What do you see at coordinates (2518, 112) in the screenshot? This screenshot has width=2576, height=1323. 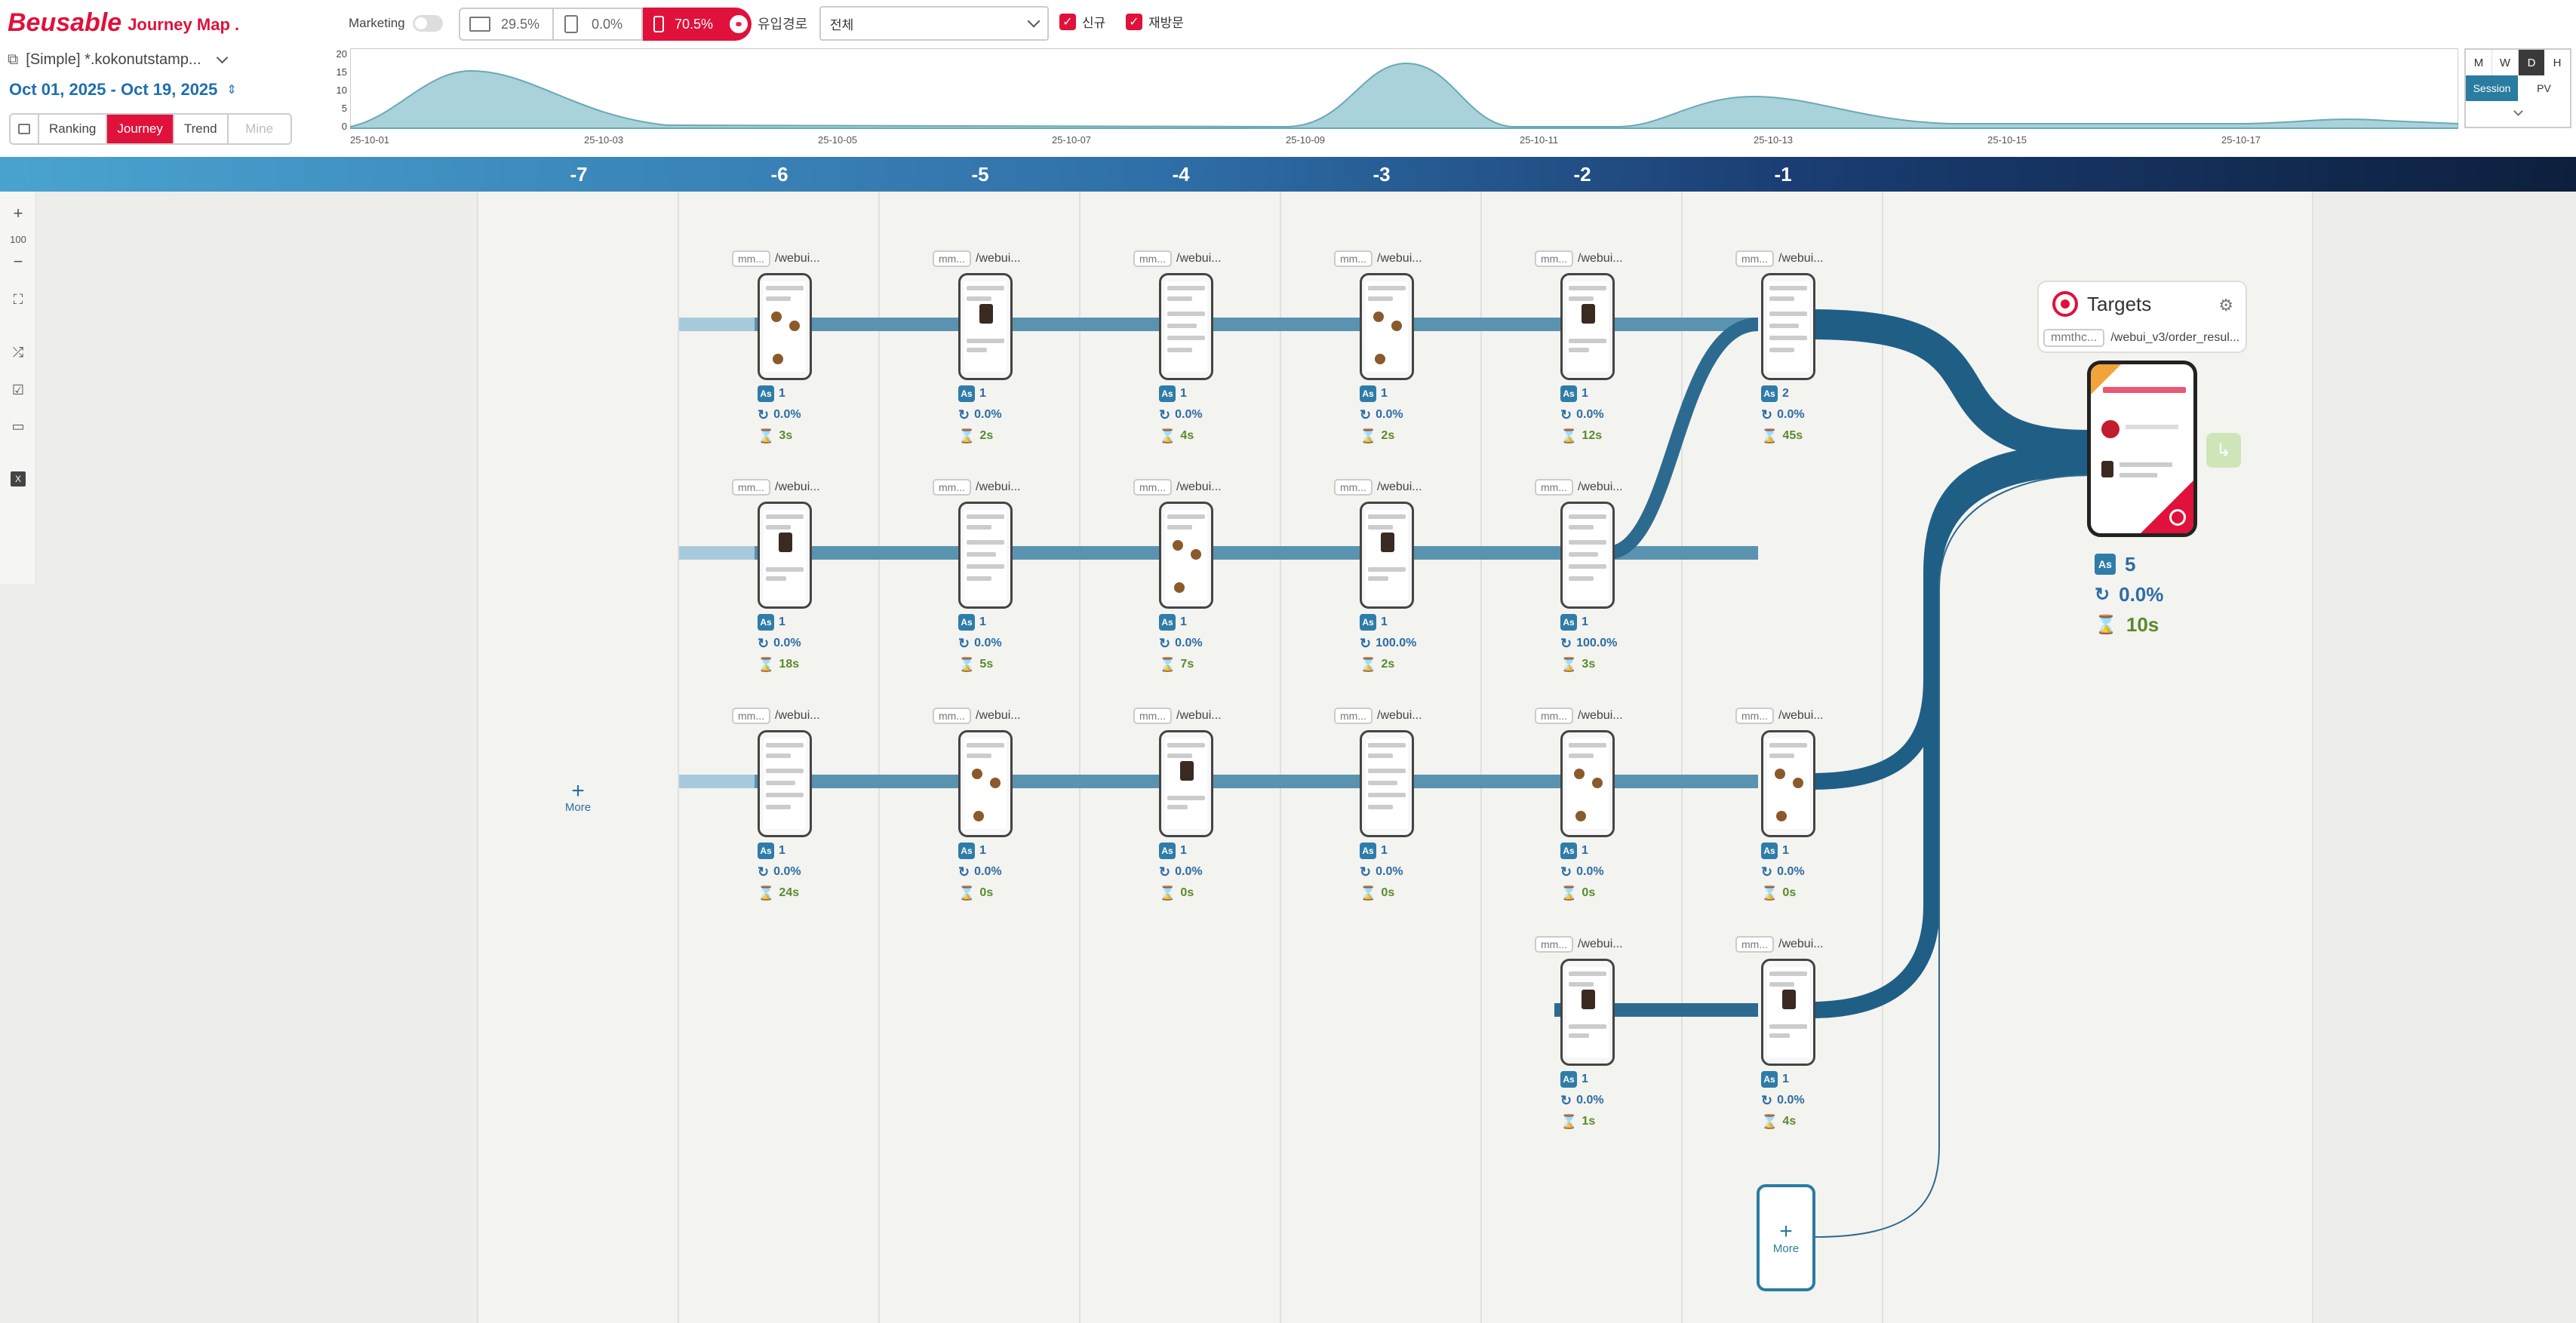 I see `collapse-chart-button` at bounding box center [2518, 112].